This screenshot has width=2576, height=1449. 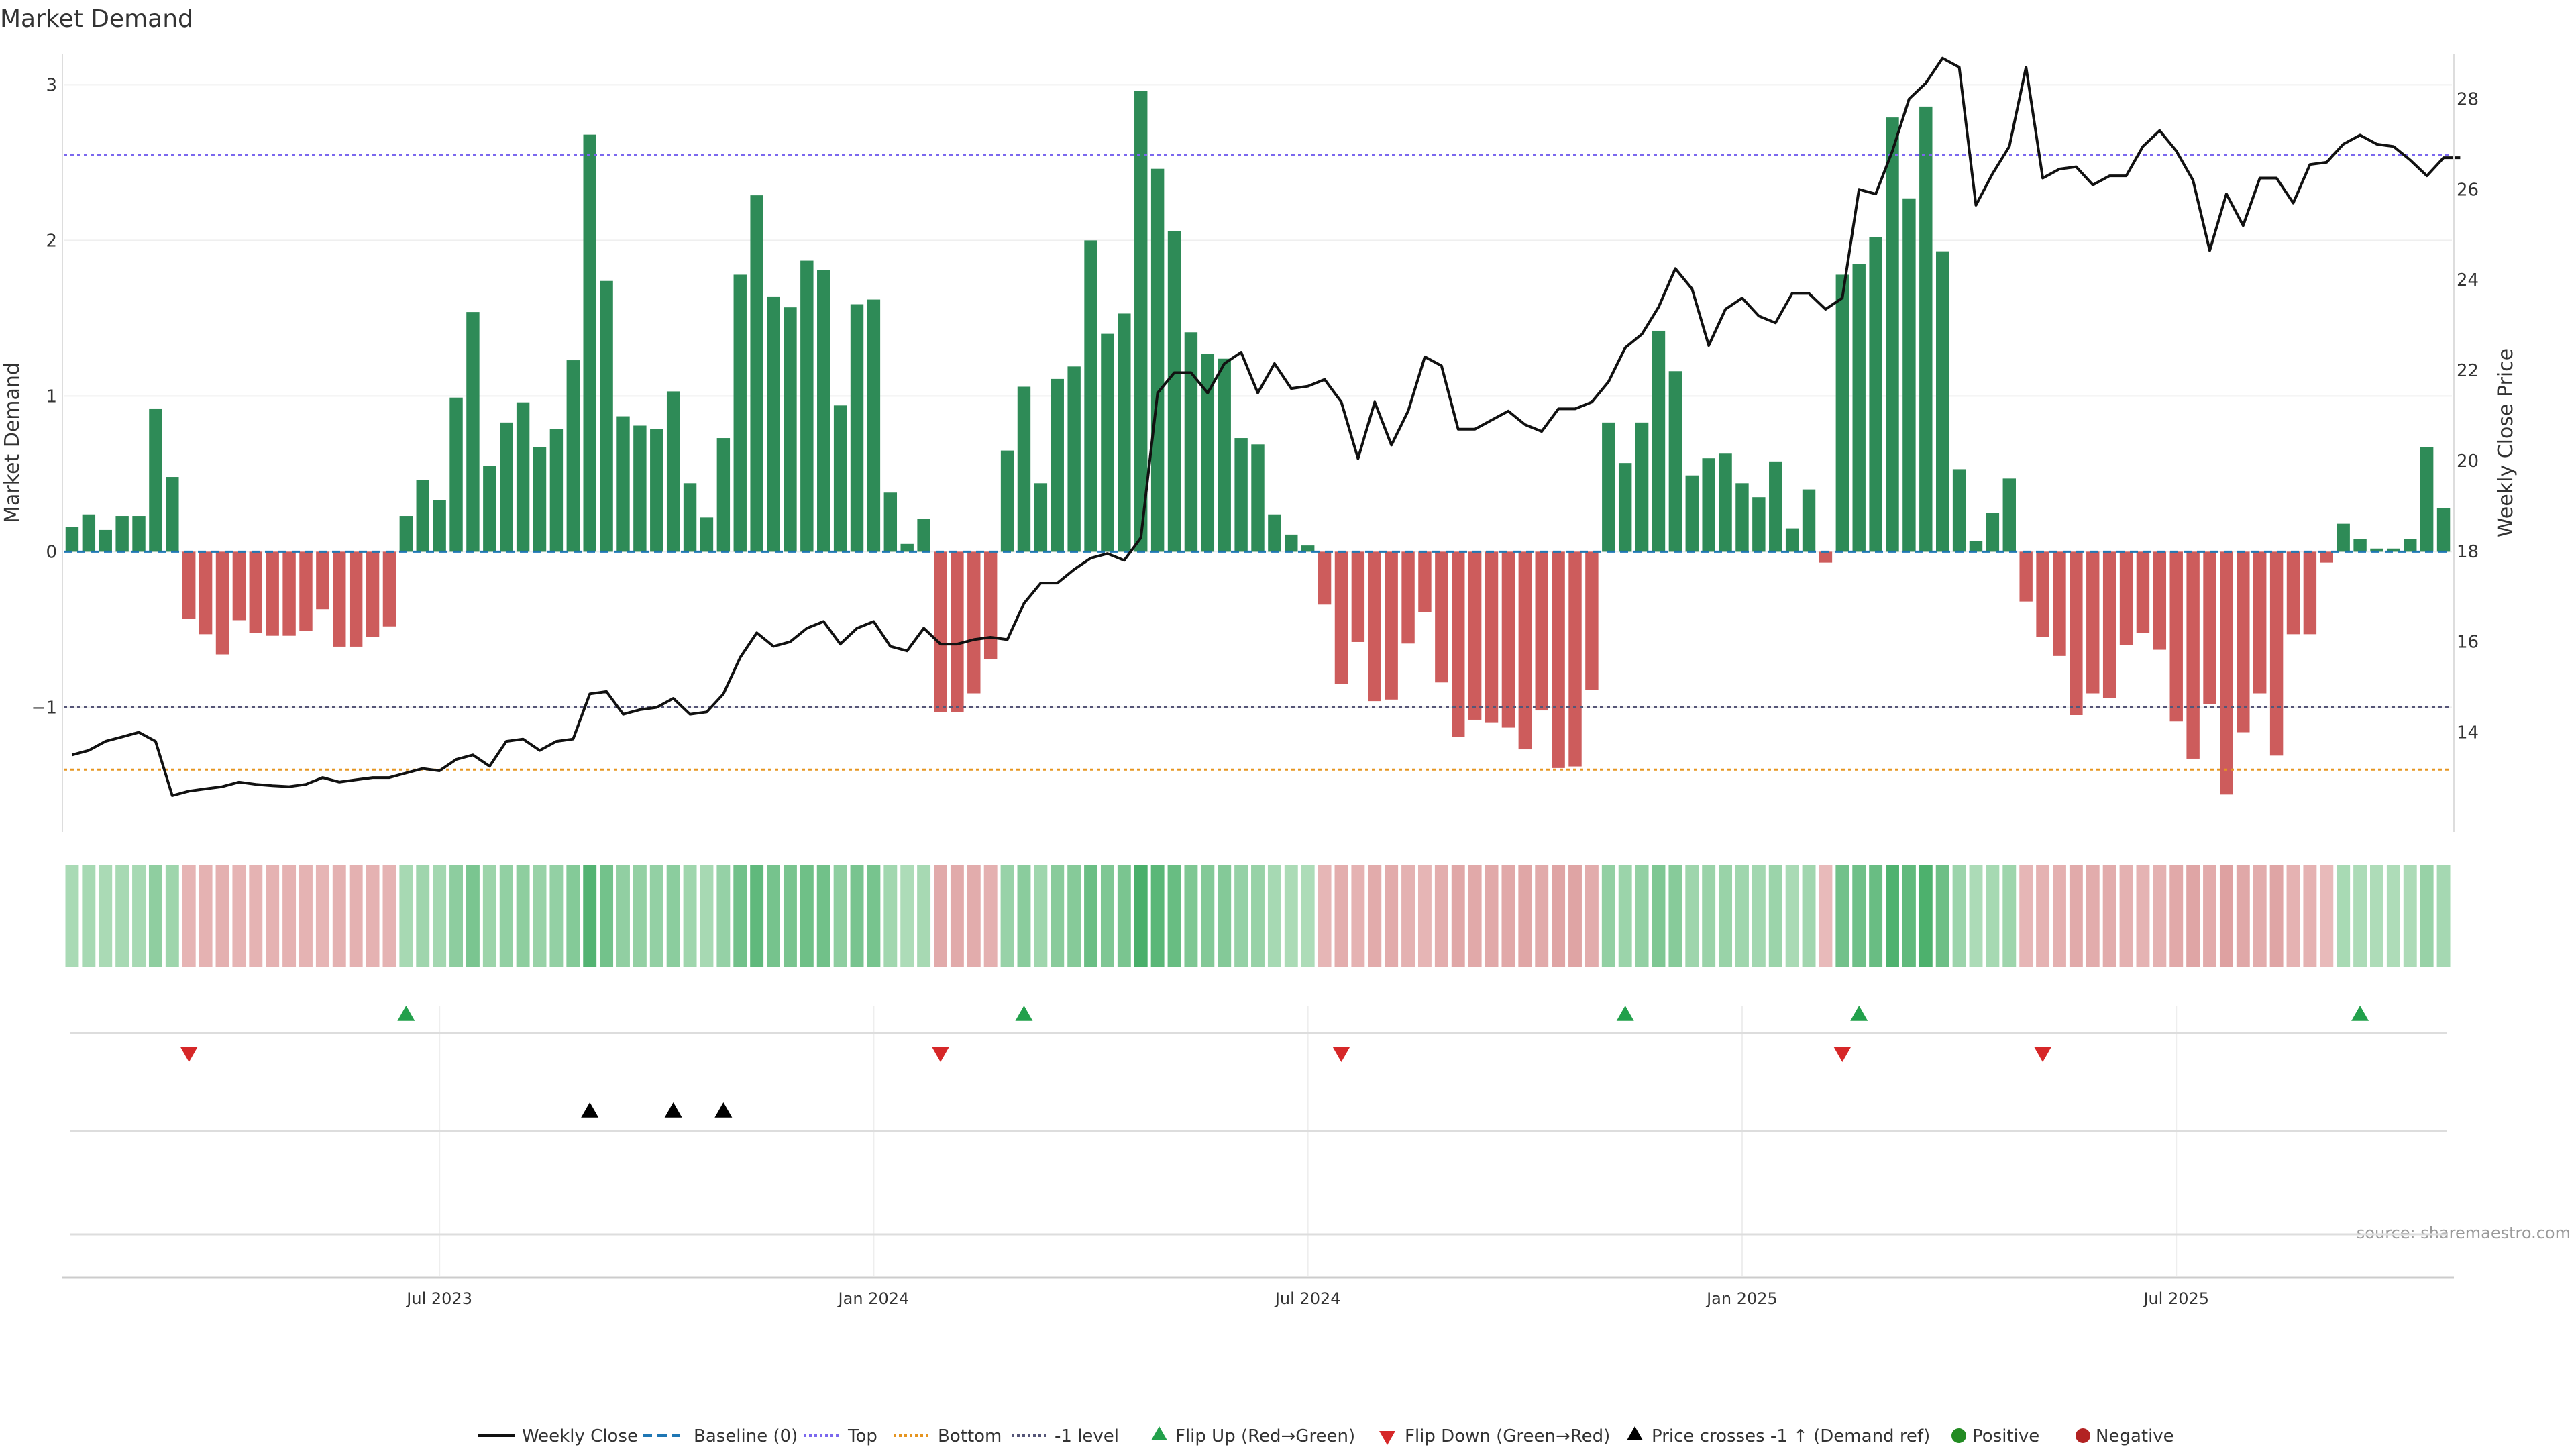 What do you see at coordinates (51, 396) in the screenshot?
I see `y-tick-label: 1` at bounding box center [51, 396].